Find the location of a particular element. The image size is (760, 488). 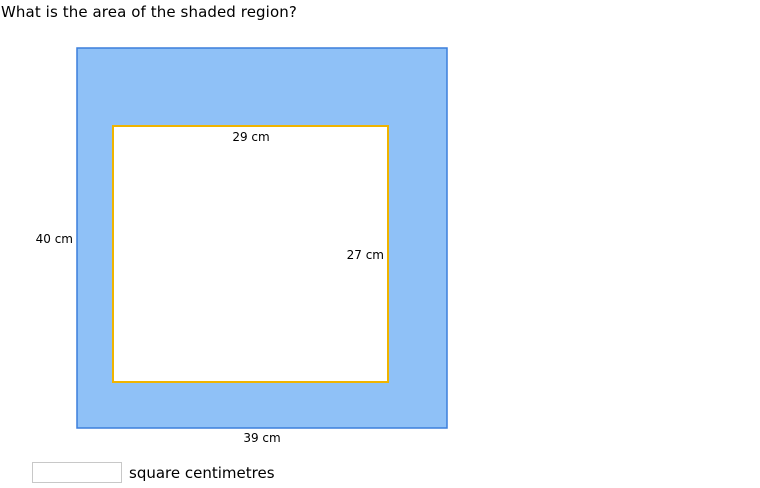

inner-width-label: 29 cm is located at coordinates (250, 137).